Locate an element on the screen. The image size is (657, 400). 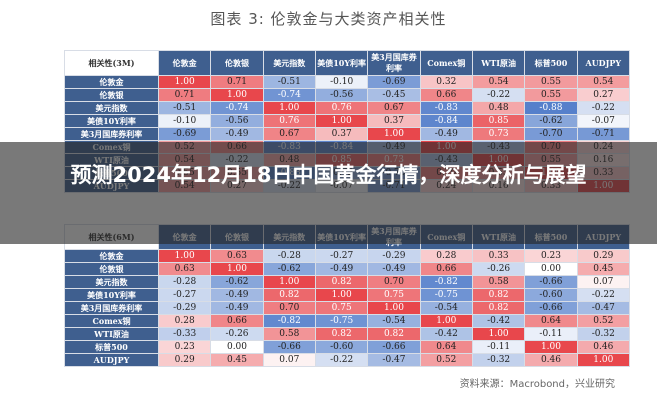
heatmap-cell: 0.55 is located at coordinates (551, 82).